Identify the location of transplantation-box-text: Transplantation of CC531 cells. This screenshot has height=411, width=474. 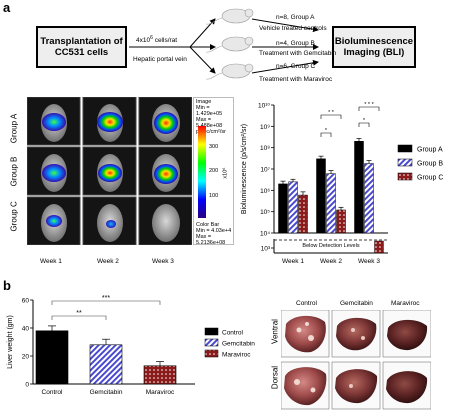
(81, 47).